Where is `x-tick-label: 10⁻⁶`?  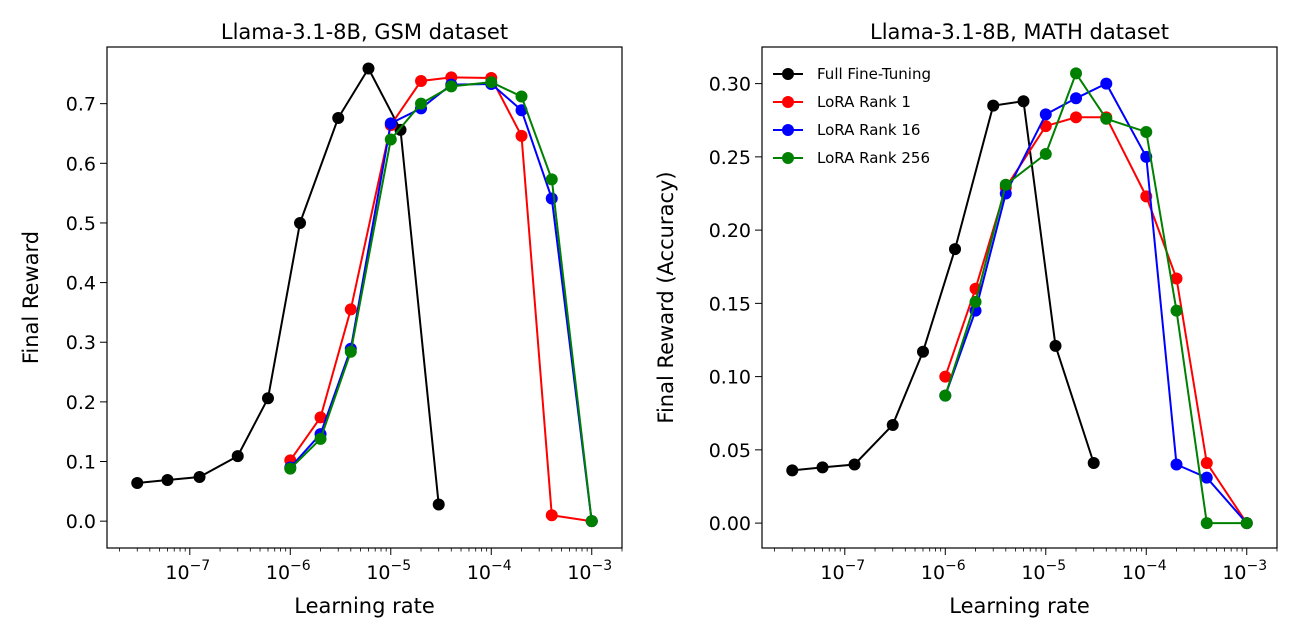 x-tick-label: 10⁻⁶ is located at coordinates (943, 571).